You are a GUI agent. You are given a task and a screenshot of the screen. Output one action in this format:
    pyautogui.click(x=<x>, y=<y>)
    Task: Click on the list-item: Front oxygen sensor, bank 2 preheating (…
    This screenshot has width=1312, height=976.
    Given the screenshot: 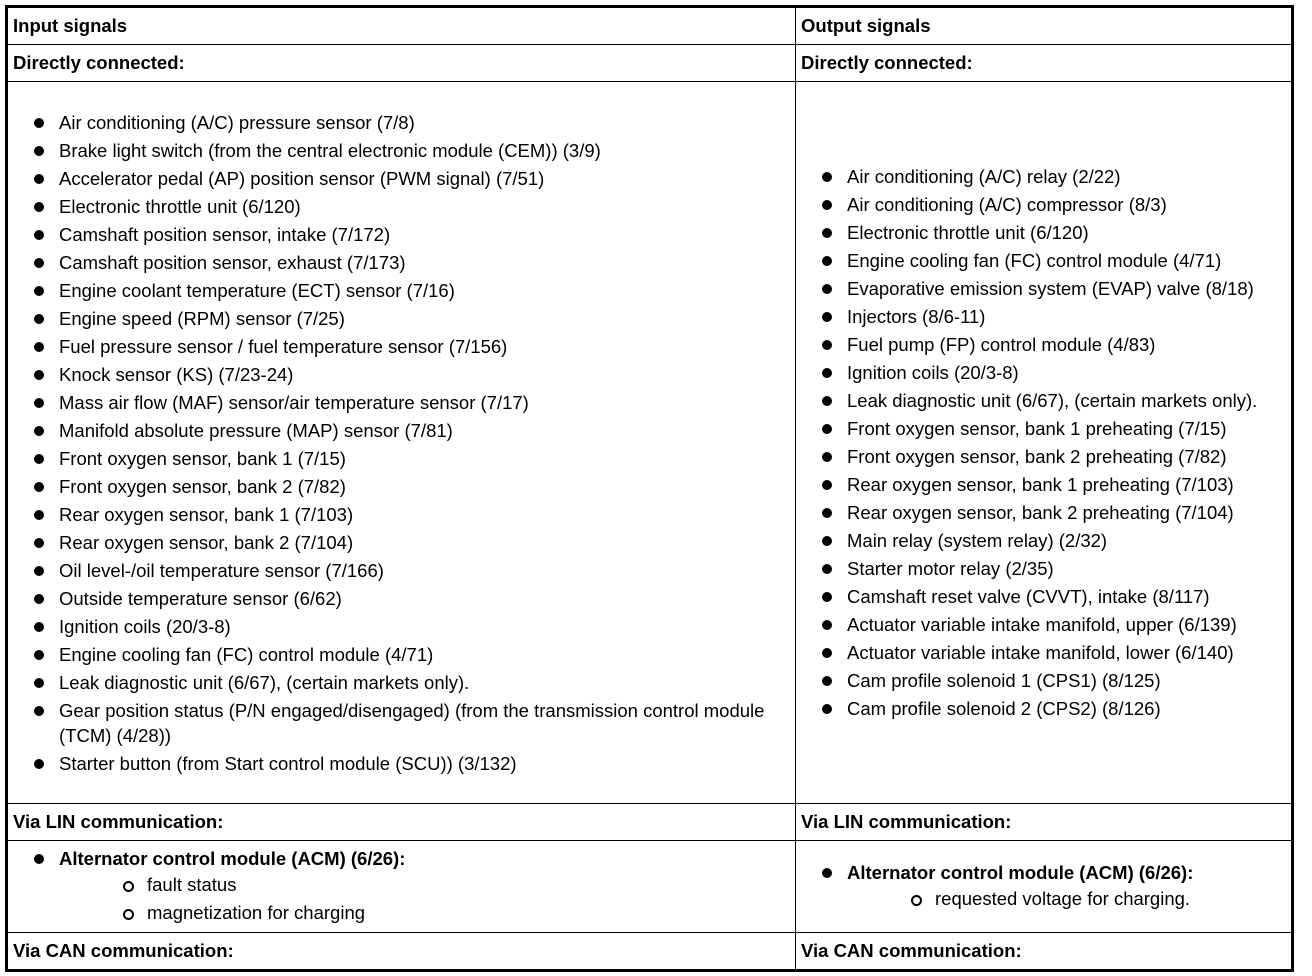 What is the action you would take?
    pyautogui.click(x=1042, y=456)
    